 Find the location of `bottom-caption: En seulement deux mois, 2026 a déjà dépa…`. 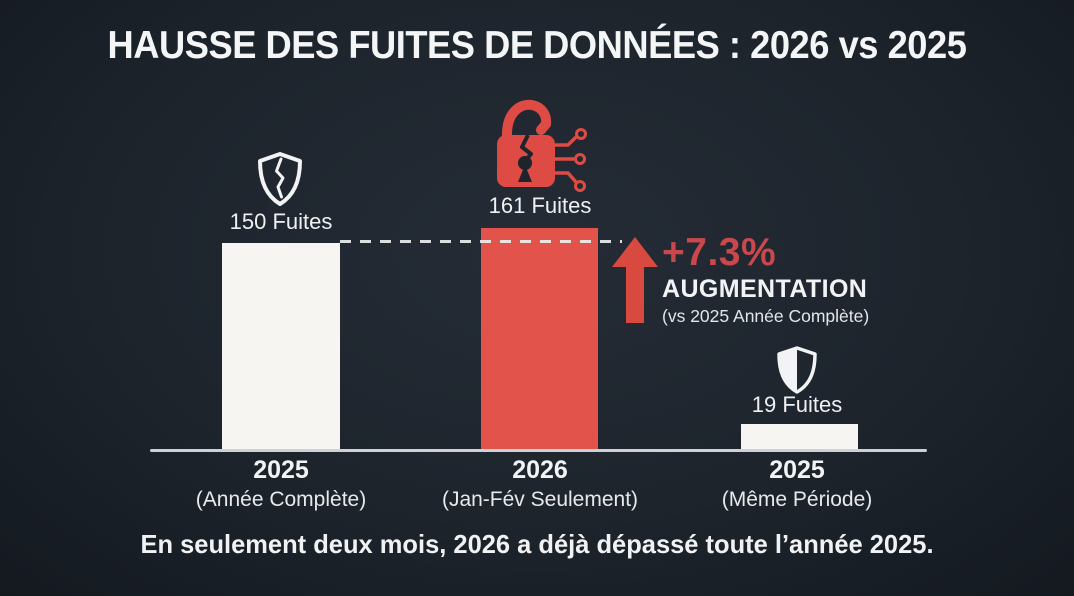

bottom-caption: En seulement deux mois, 2026 a déjà dépa… is located at coordinates (537, 544).